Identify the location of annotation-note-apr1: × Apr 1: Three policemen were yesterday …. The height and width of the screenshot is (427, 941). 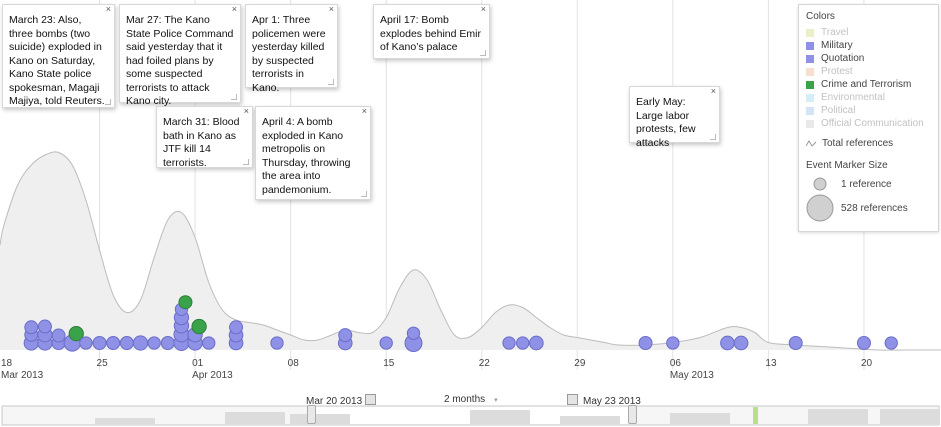
(291, 49).